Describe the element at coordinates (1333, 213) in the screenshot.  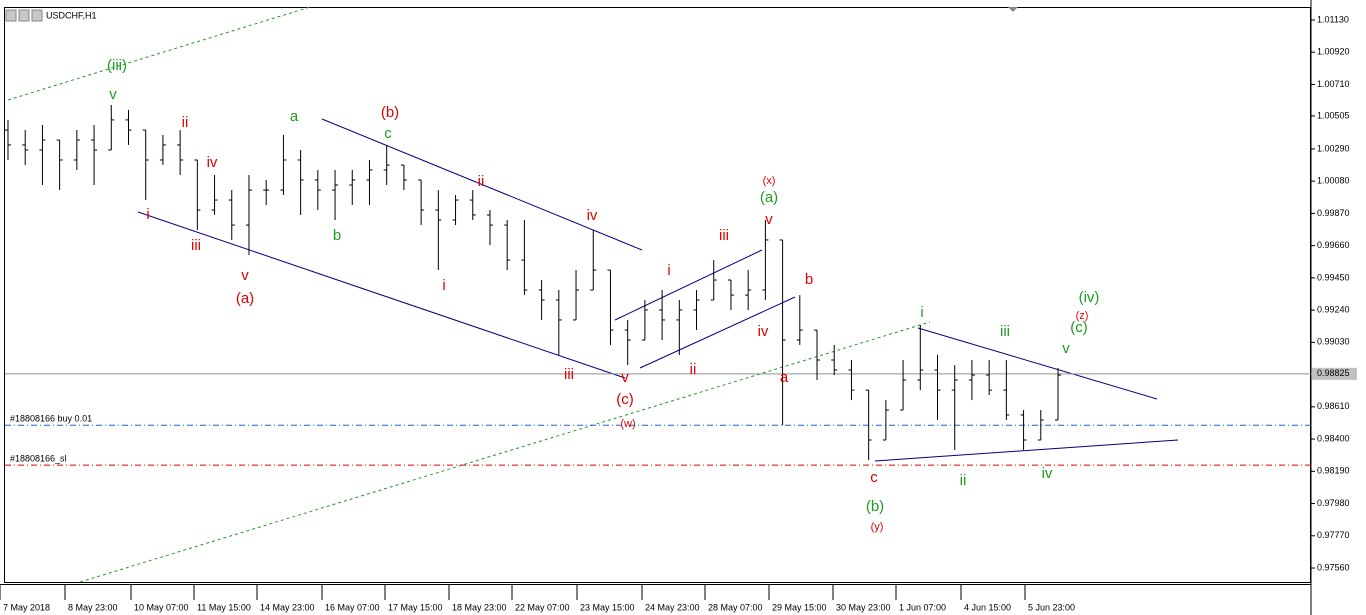
I see `y-tick-label: 0.99870` at that location.